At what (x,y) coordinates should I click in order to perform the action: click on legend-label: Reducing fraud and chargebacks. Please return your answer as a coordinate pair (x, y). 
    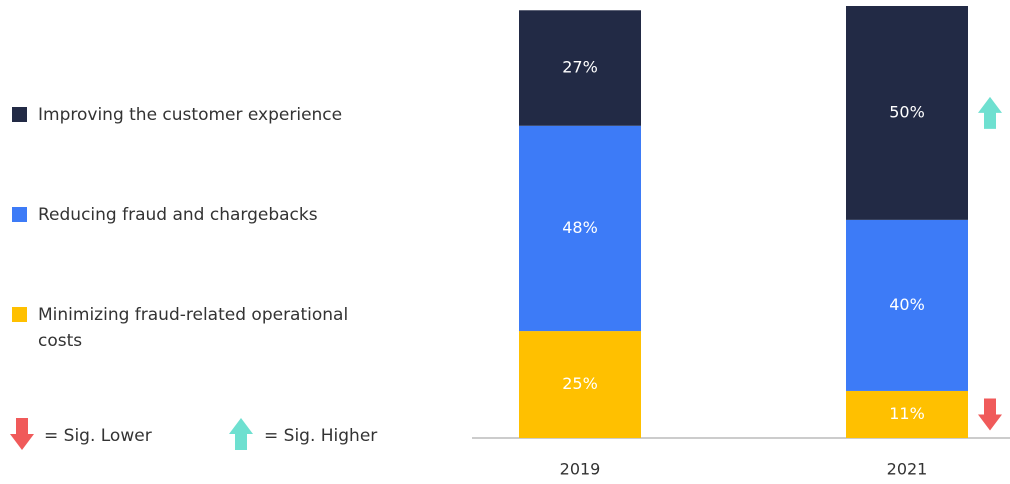
    Looking at the image, I should click on (178, 215).